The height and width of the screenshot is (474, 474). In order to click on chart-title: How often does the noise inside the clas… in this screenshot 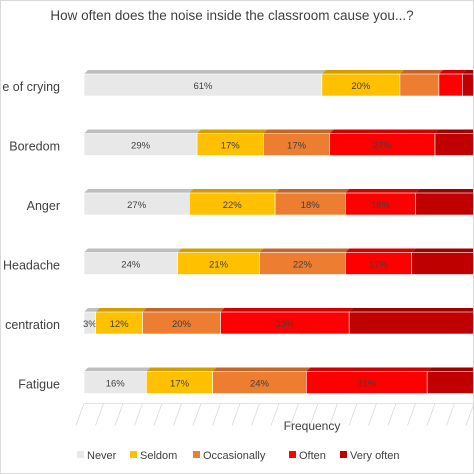, I will do `click(231, 15)`.